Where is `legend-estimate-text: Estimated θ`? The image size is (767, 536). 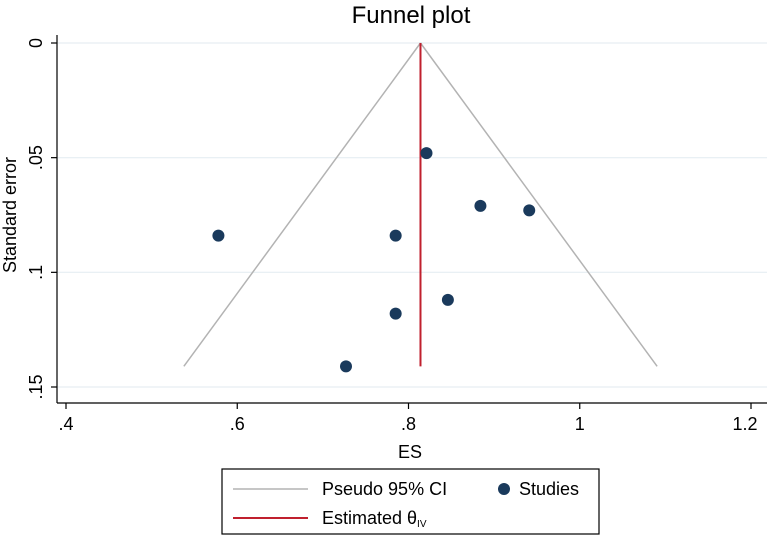 legend-estimate-text: Estimated θ is located at coordinates (369, 518).